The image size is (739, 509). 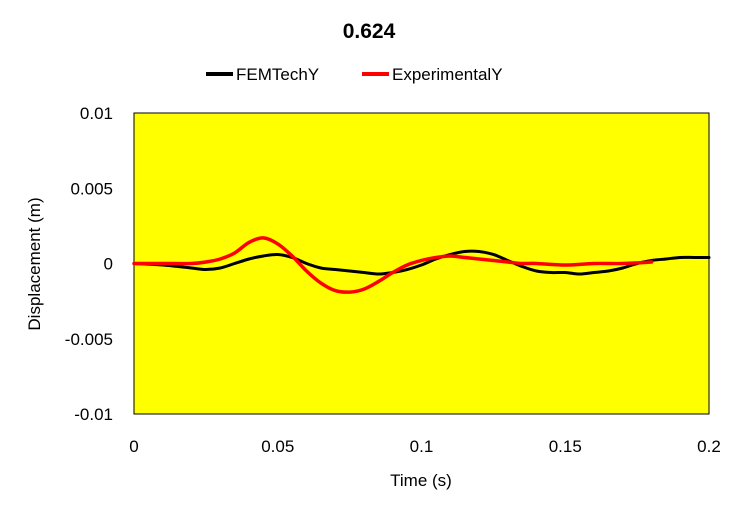 What do you see at coordinates (422, 446) in the screenshot?
I see `x-tick-label: 0.1` at bounding box center [422, 446].